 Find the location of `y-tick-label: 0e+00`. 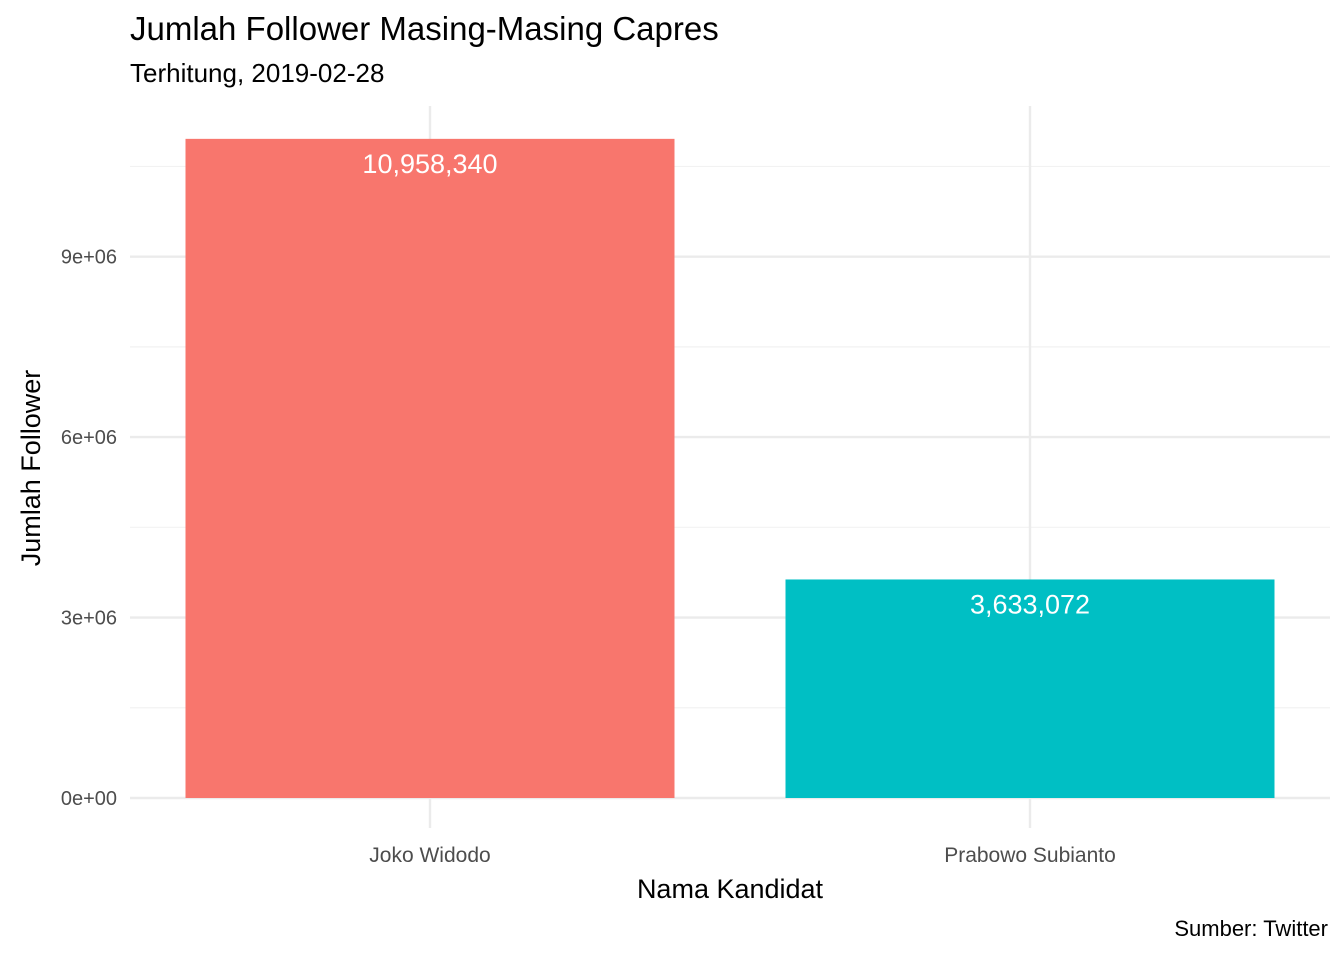

y-tick-label: 0e+00 is located at coordinates (89, 799).